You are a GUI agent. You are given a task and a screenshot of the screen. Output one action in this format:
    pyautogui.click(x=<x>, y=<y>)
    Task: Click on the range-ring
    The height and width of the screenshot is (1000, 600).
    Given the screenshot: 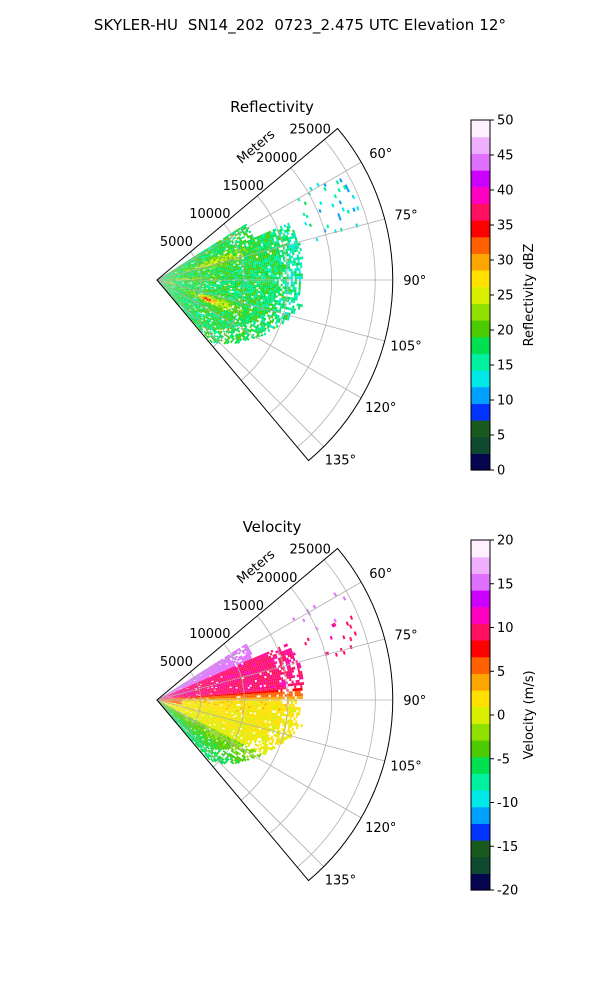 What is the action you would take?
    pyautogui.click(x=336, y=293)
    